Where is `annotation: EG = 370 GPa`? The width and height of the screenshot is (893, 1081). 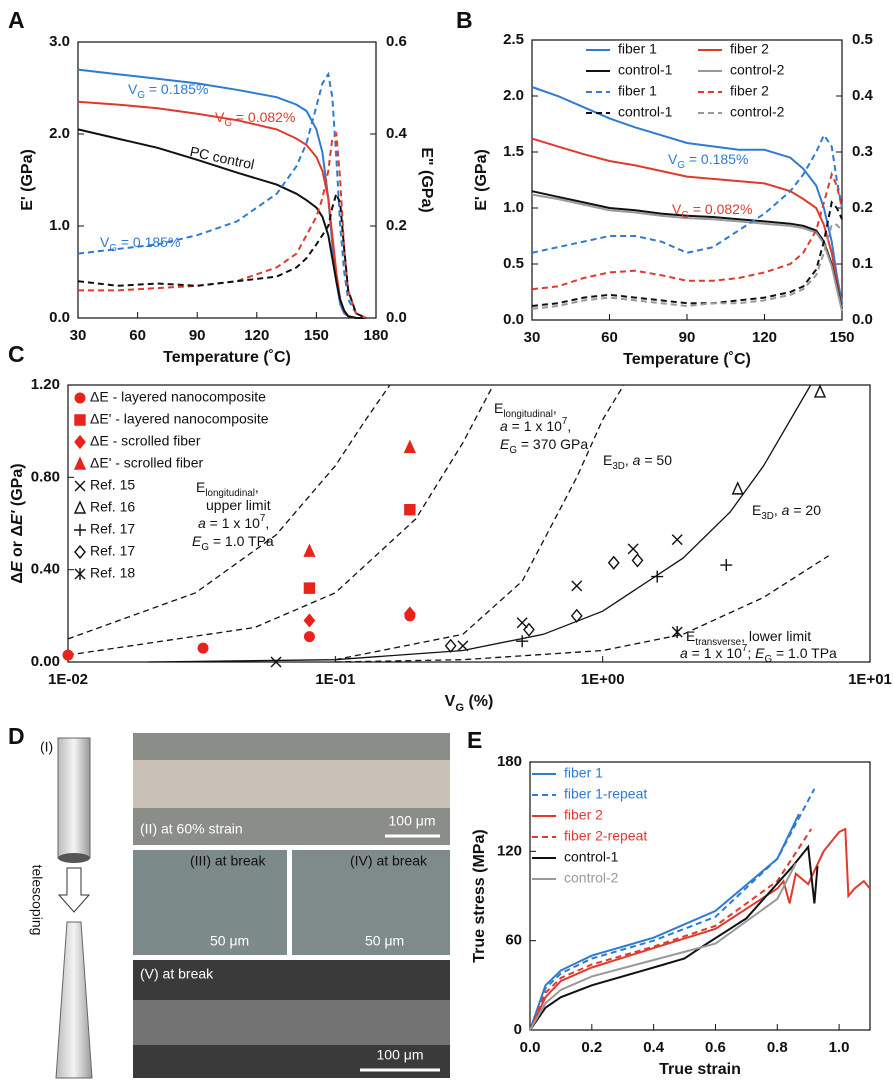 annotation: EG = 370 GPa is located at coordinates (544, 446).